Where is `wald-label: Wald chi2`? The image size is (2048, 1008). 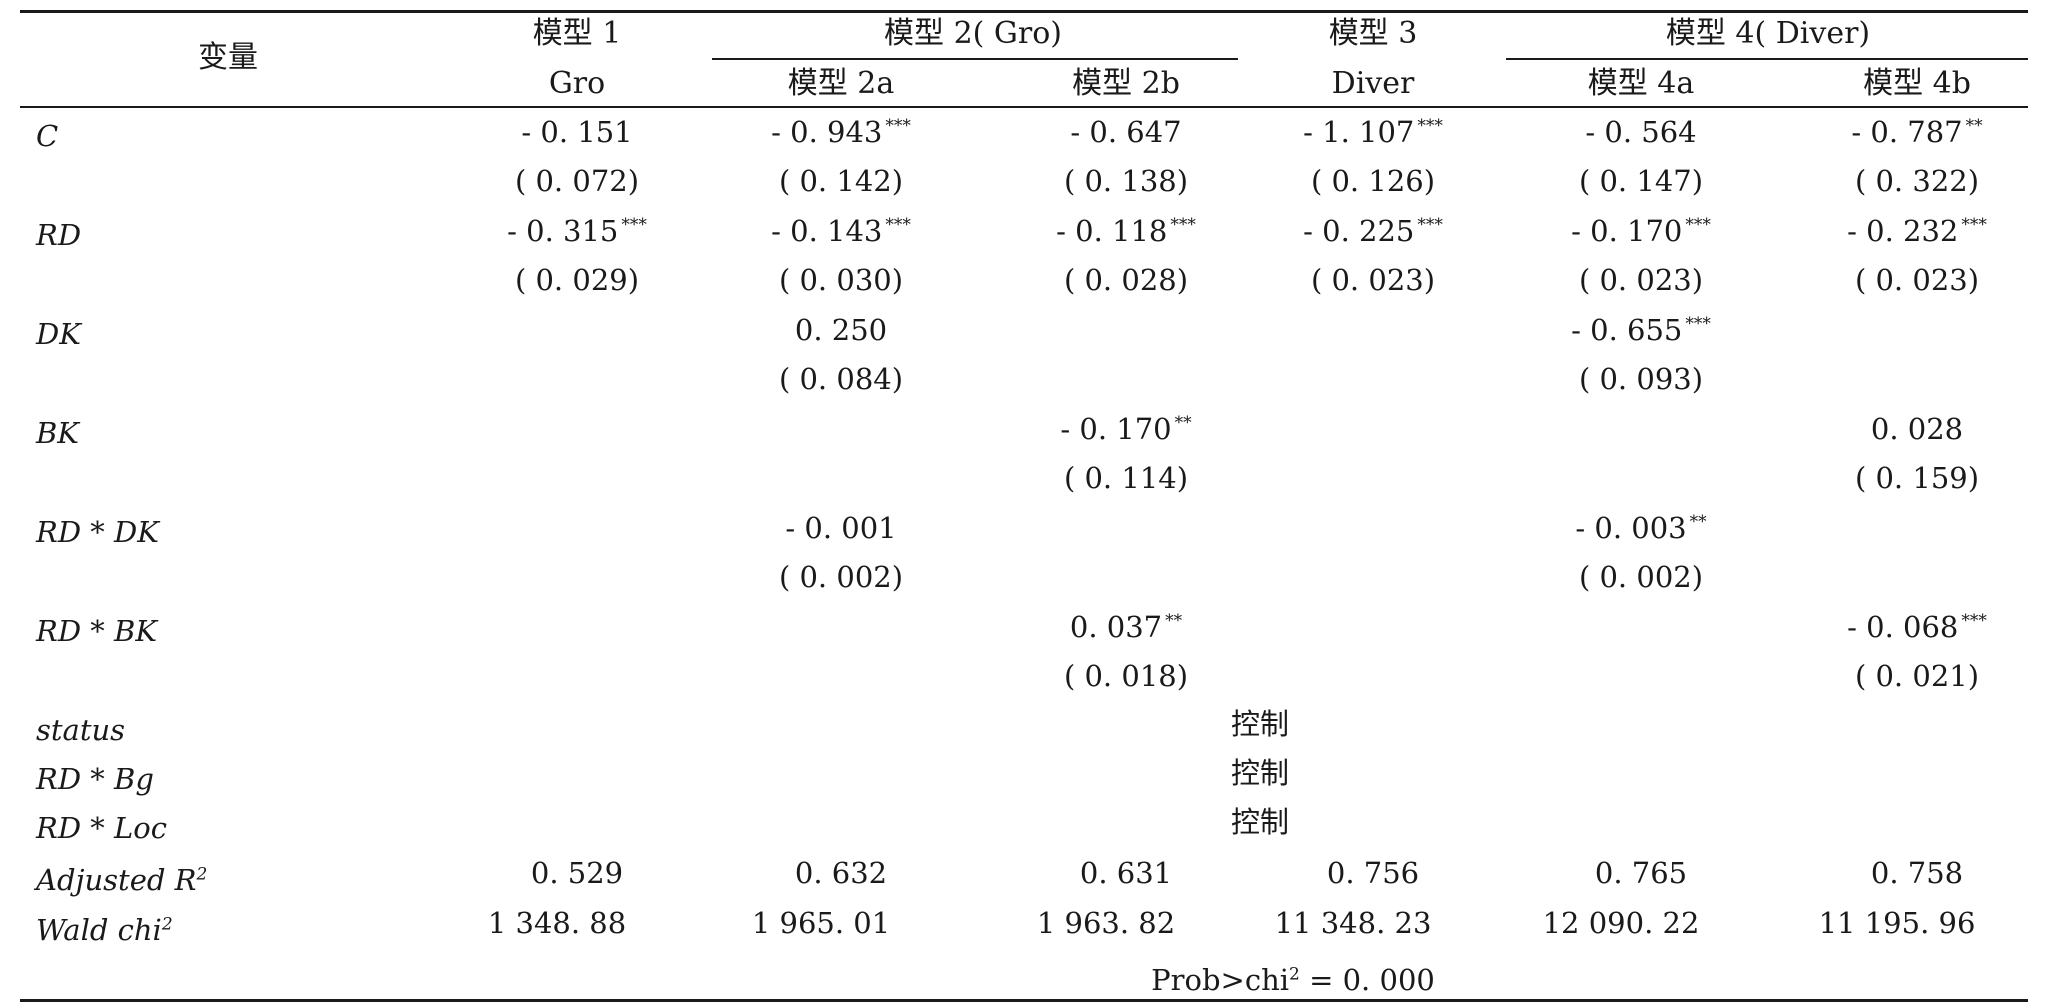 wald-label: Wald chi2 is located at coordinates (104, 930).